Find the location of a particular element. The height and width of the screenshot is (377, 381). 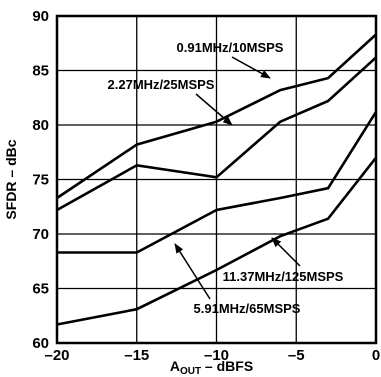

x-tick-labels: –20 –15 –10 –5 0 is located at coordinates (212, 355).